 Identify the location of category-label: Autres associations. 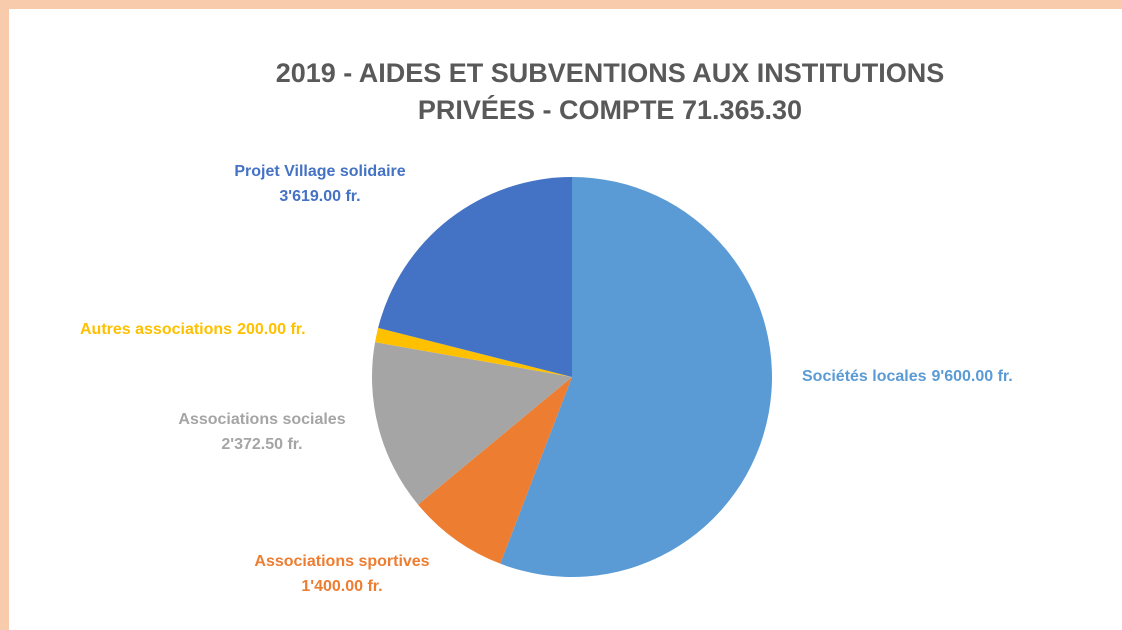
(156, 329).